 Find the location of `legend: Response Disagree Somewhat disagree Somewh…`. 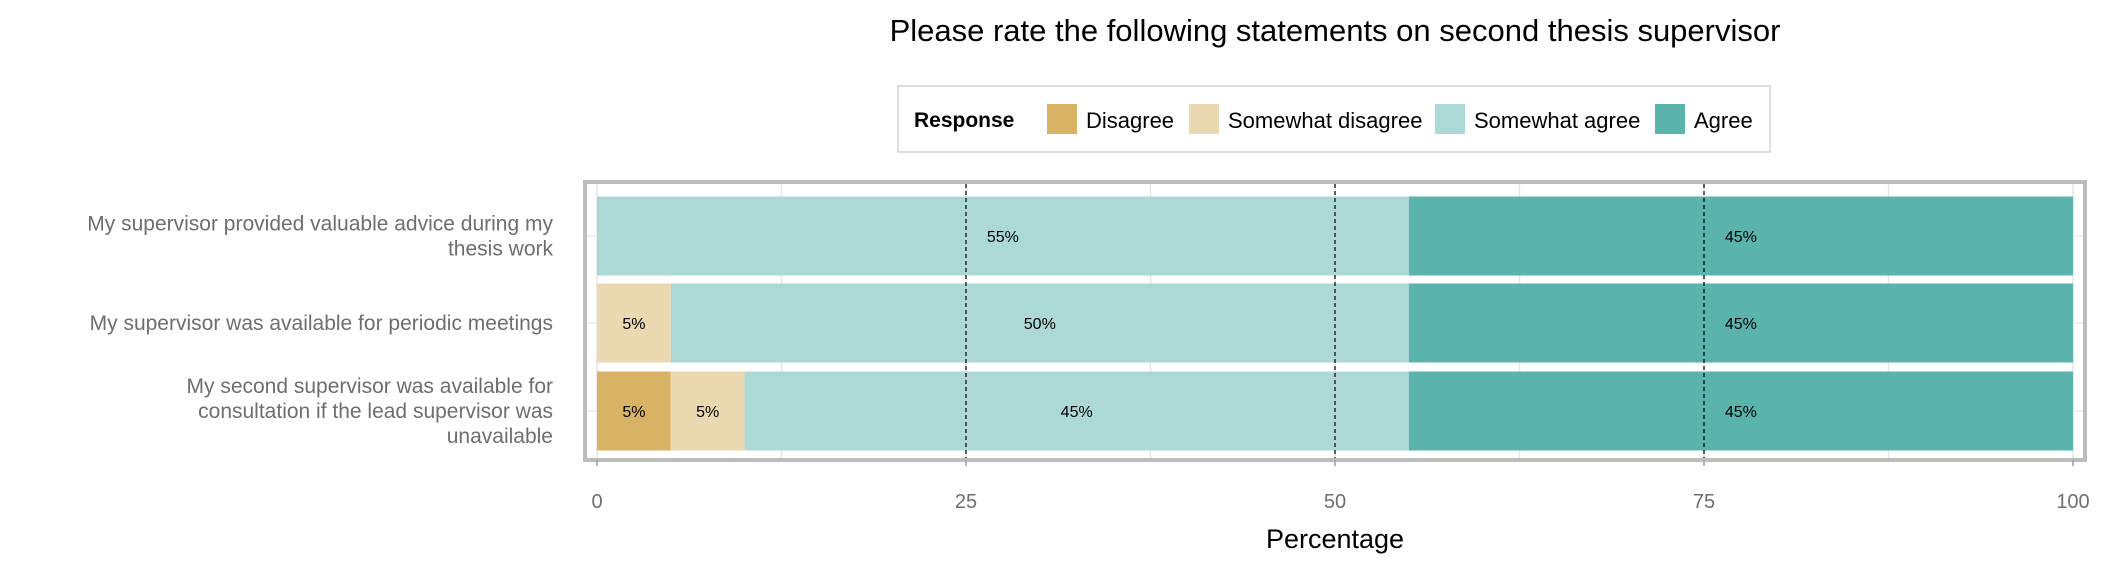

legend: Response Disagree Somewhat disagree Somewh… is located at coordinates (1334, 119).